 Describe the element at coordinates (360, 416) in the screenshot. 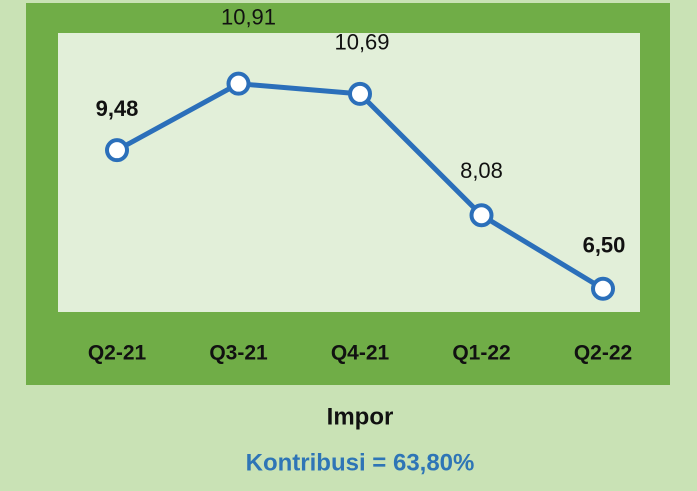

I see `caption: Impor` at that location.